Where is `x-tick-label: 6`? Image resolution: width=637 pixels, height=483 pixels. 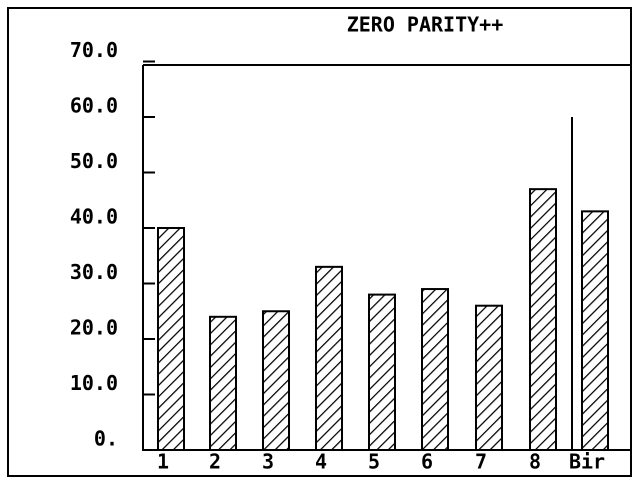
x-tick-label: 6 is located at coordinates (427, 462).